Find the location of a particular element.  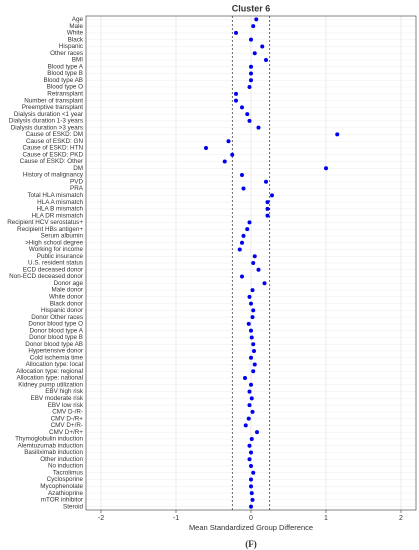

y-tick-label: Hispanic donor is located at coordinates (62, 310).